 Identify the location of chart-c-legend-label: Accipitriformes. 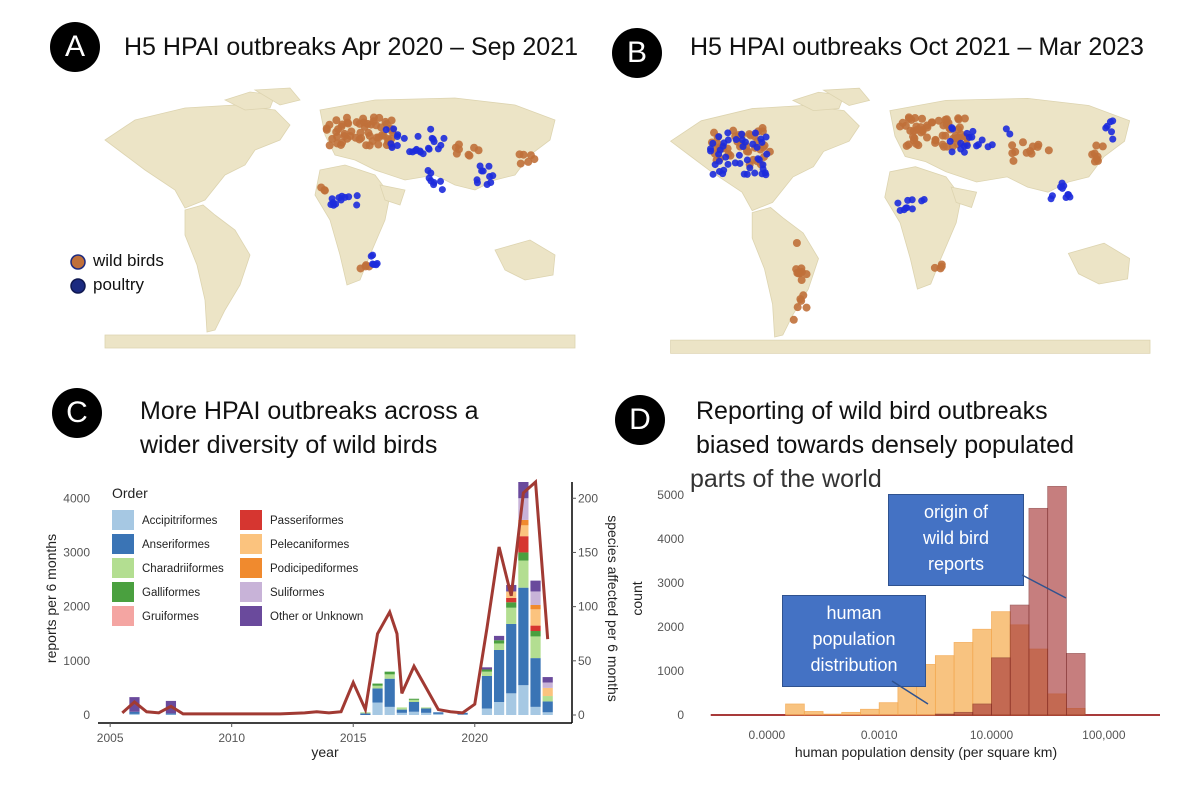
(180, 521).